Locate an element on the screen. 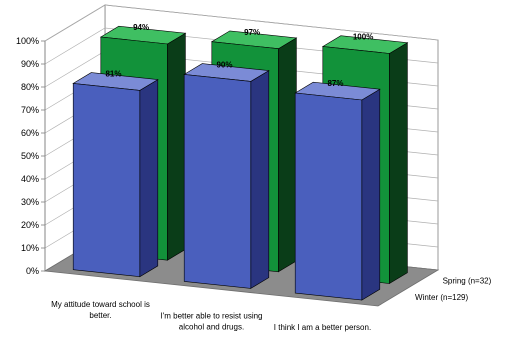 This screenshot has width=516, height=337. y-tick-label: 50% is located at coordinates (30, 156).